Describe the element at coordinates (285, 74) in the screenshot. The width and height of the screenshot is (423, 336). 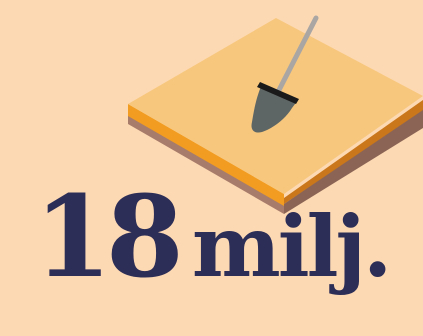
I see `shovel-icon` at that location.